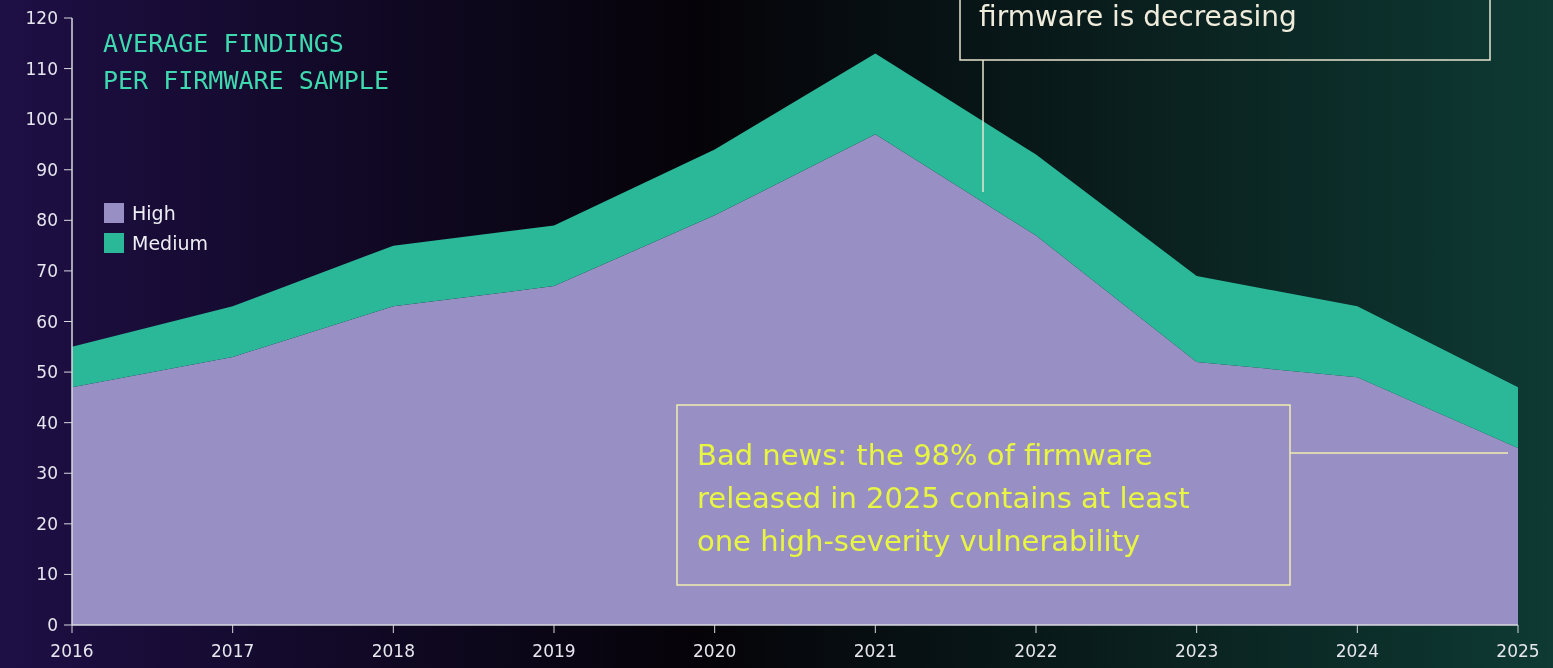 Image resolution: width=1553 pixels, height=668 pixels. I want to click on y-tick-label: 90, so click(47, 169).